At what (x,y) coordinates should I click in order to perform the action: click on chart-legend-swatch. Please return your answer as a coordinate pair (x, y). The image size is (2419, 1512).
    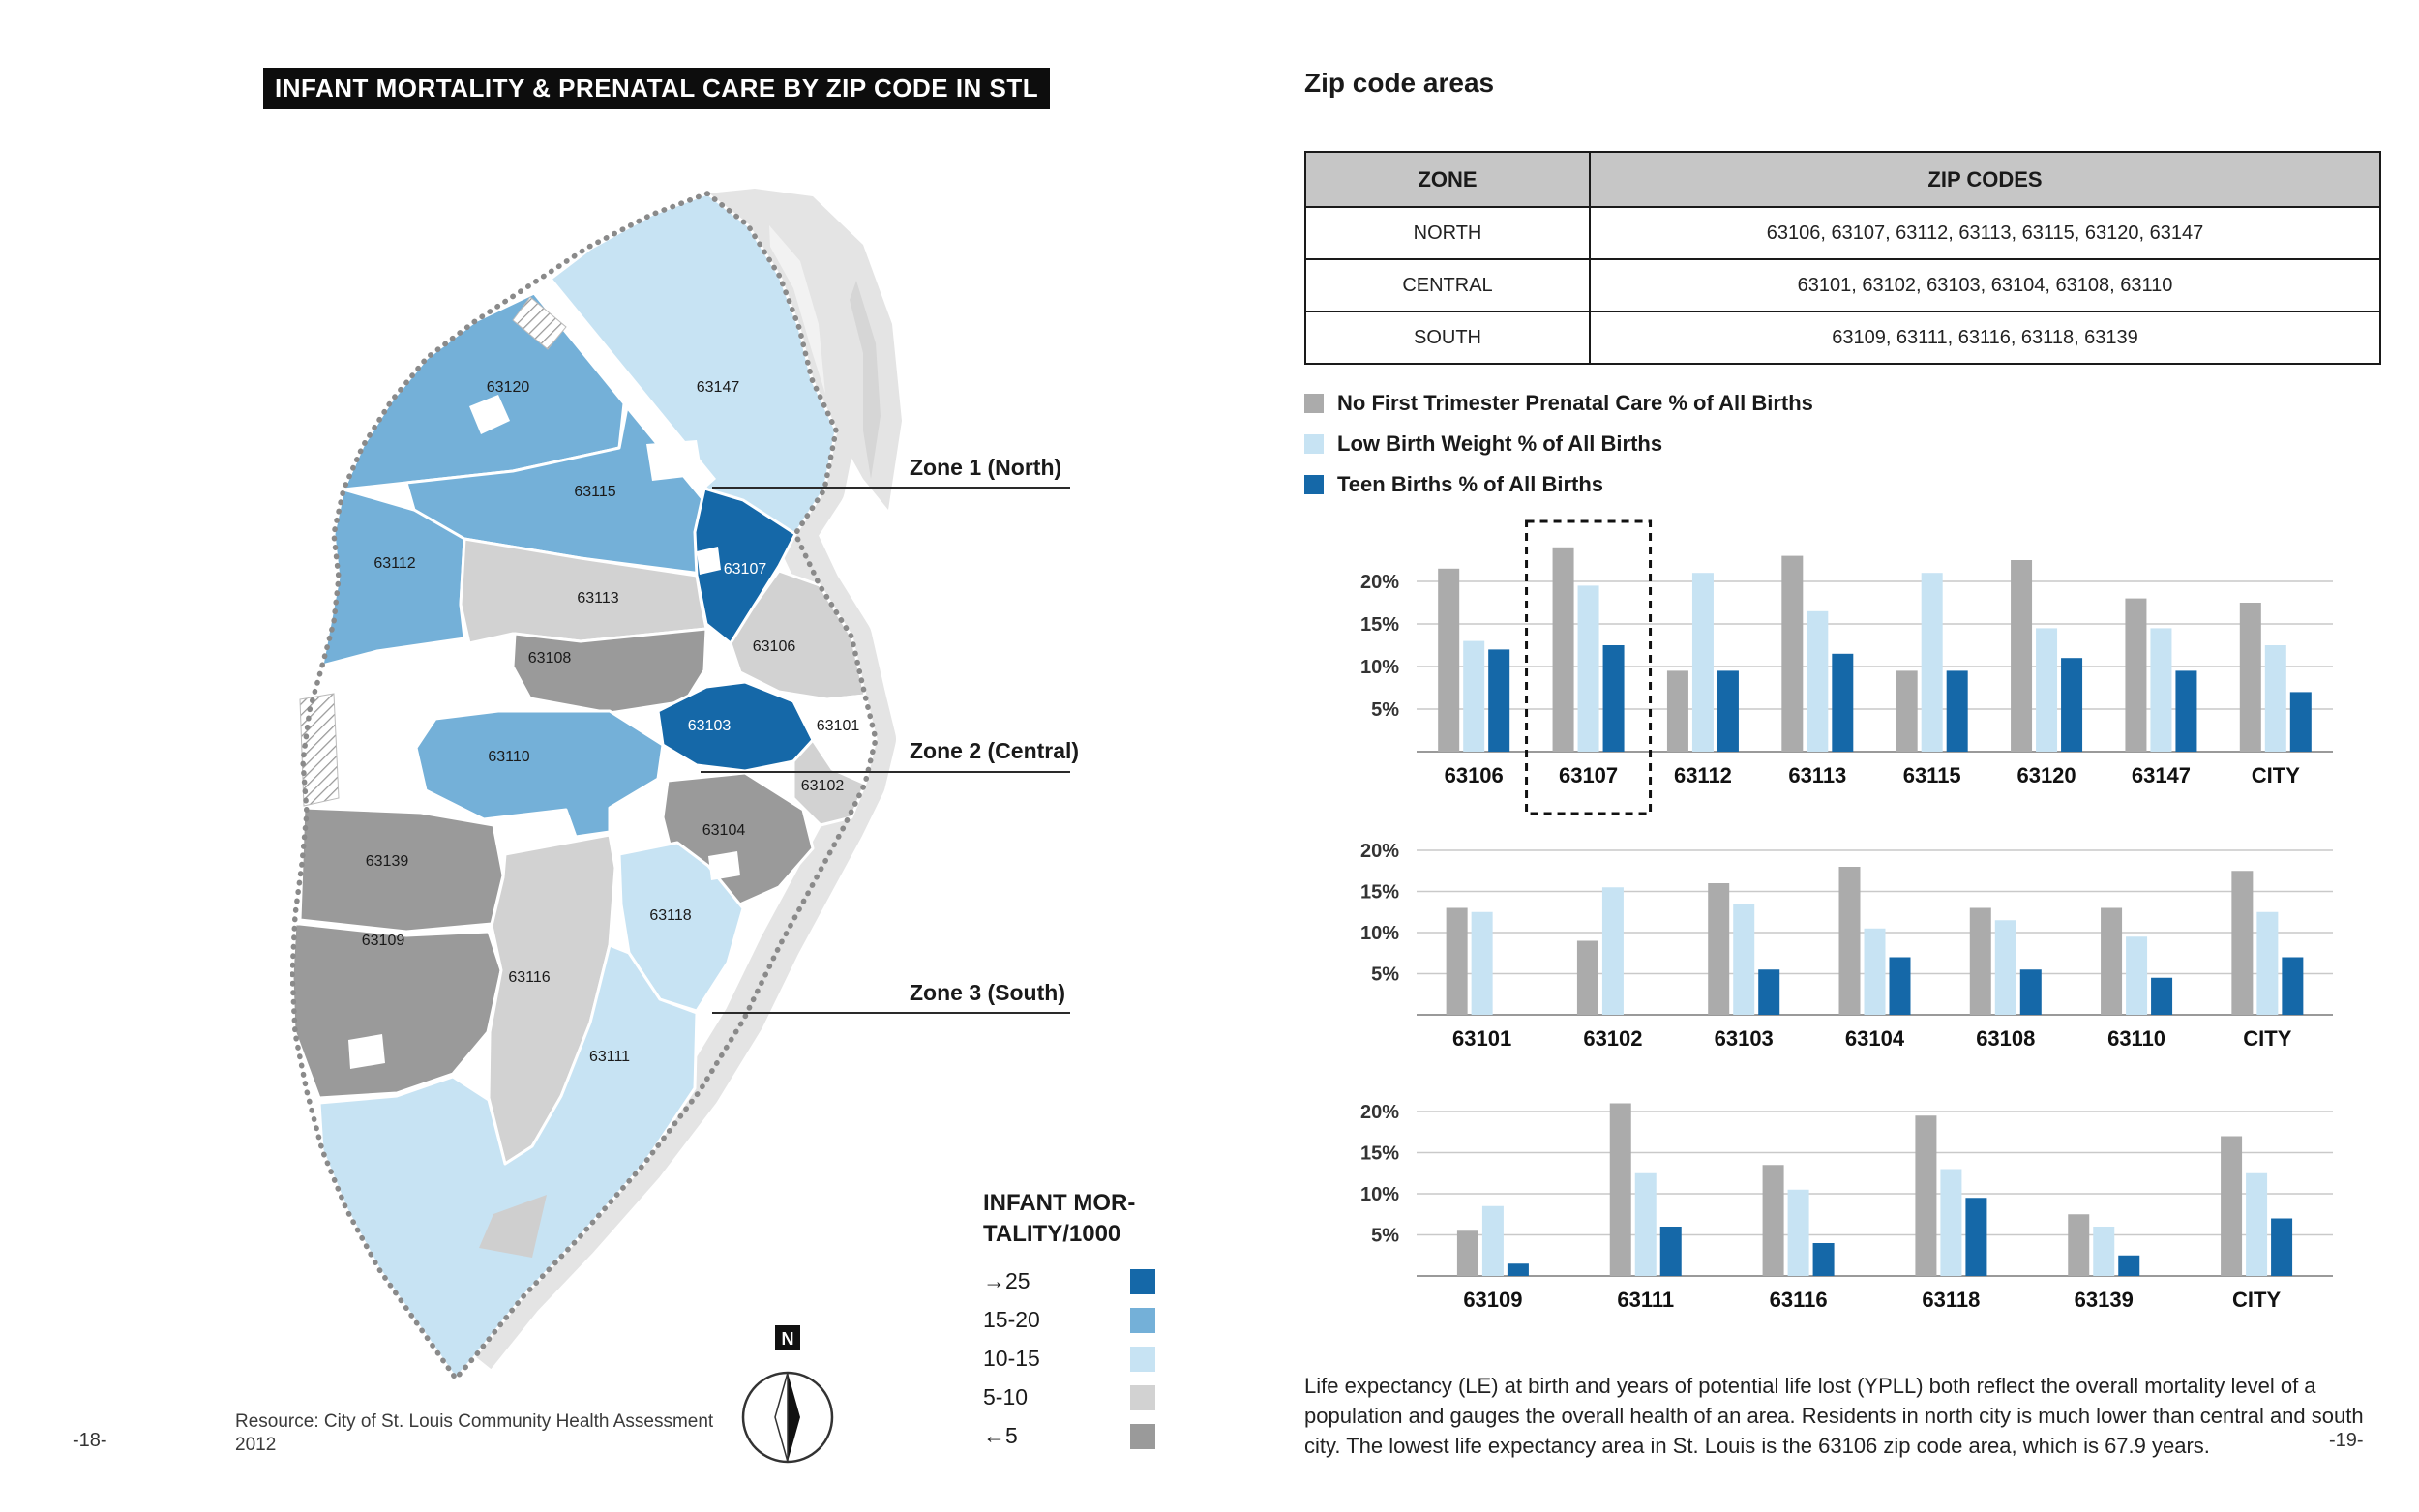
    Looking at the image, I should click on (1314, 444).